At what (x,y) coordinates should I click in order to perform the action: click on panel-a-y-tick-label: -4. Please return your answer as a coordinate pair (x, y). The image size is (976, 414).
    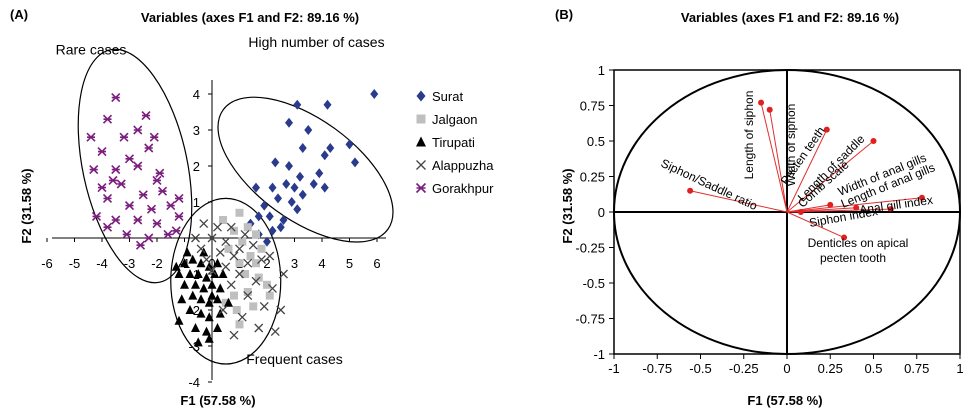
    Looking at the image, I should click on (194, 382).